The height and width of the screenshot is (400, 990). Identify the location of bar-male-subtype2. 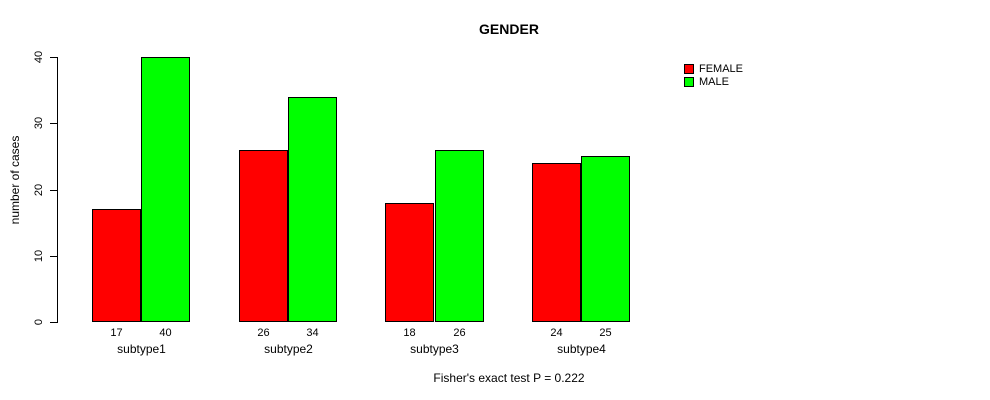
(312, 209).